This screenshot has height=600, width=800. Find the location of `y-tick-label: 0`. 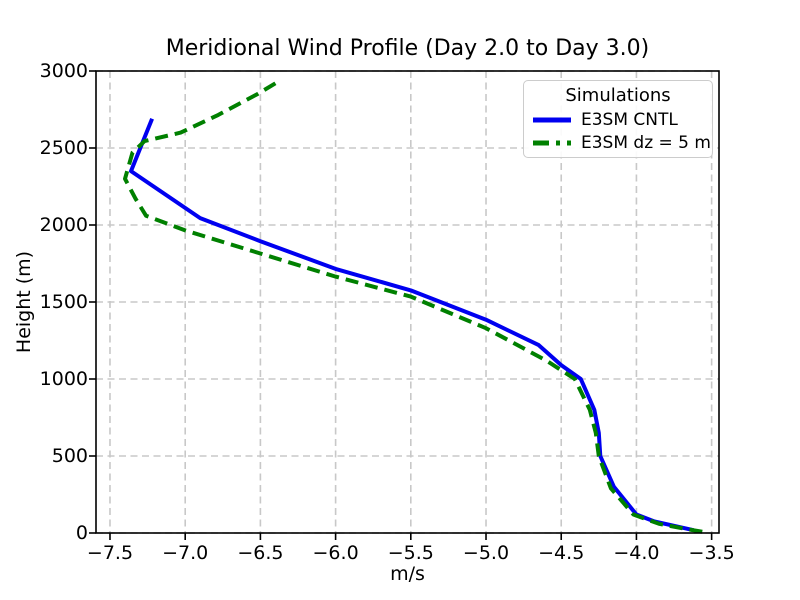

y-tick-label: 0 is located at coordinates (81, 533).